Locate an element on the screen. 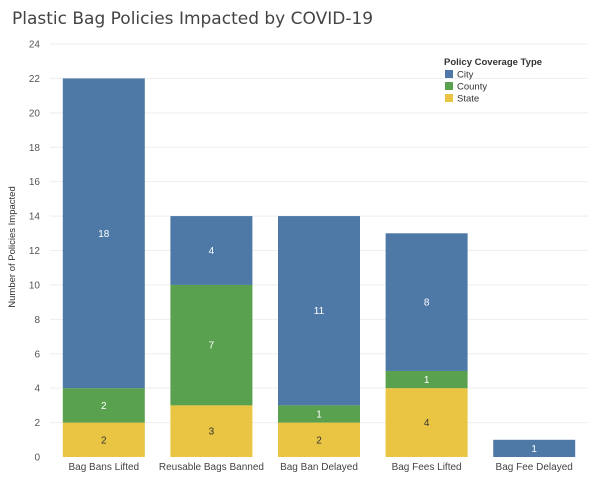  data-label: 18 is located at coordinates (104, 234).